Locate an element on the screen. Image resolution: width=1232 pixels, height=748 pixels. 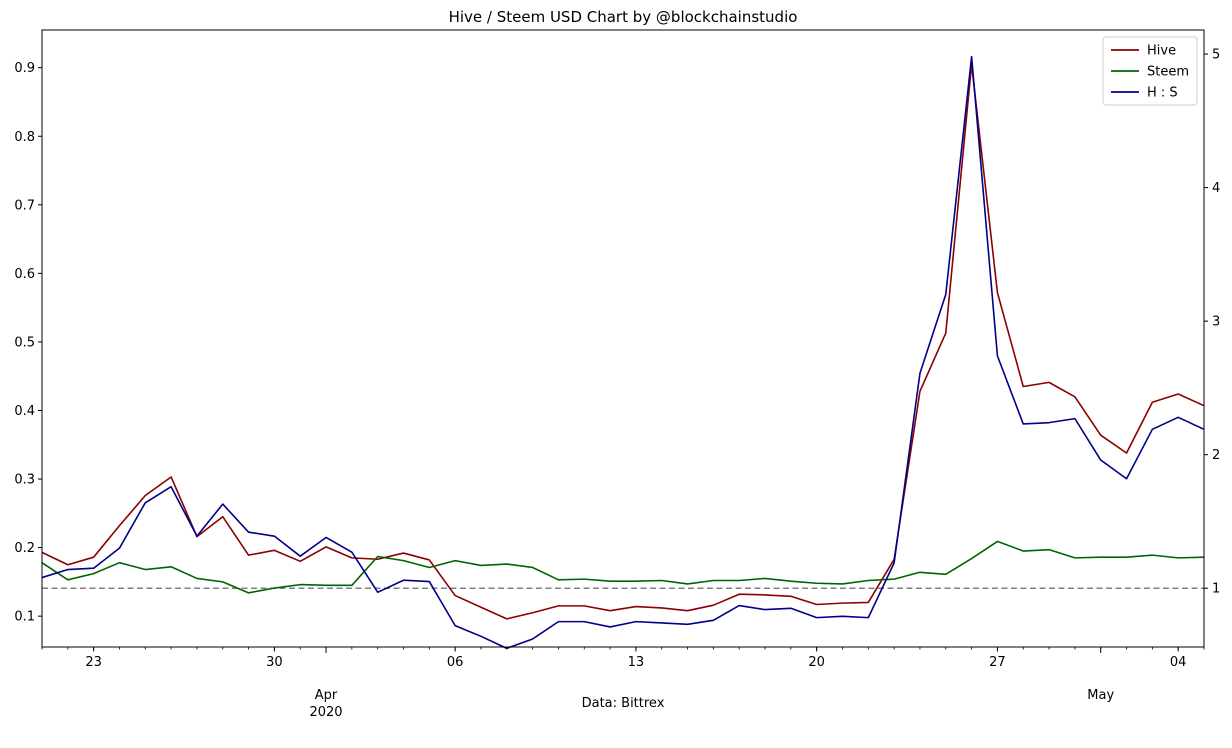
y-tick-label: 0.4 is located at coordinates (24, 411).